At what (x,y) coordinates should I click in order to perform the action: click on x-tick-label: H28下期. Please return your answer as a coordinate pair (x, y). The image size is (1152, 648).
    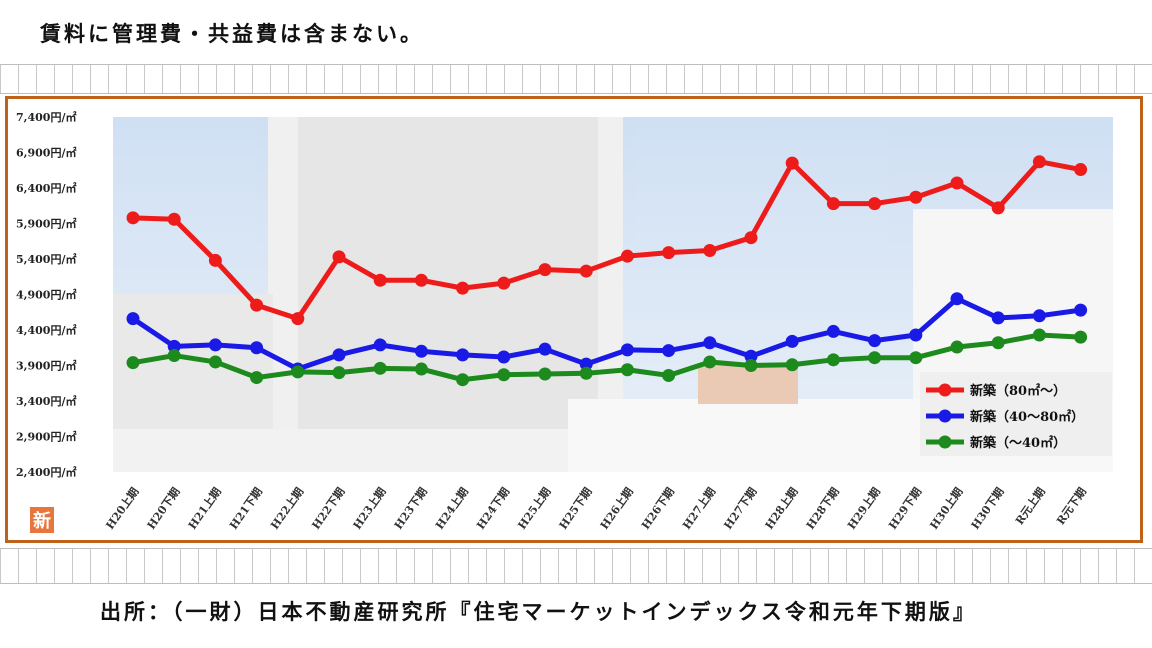
    Looking at the image, I should click on (822, 508).